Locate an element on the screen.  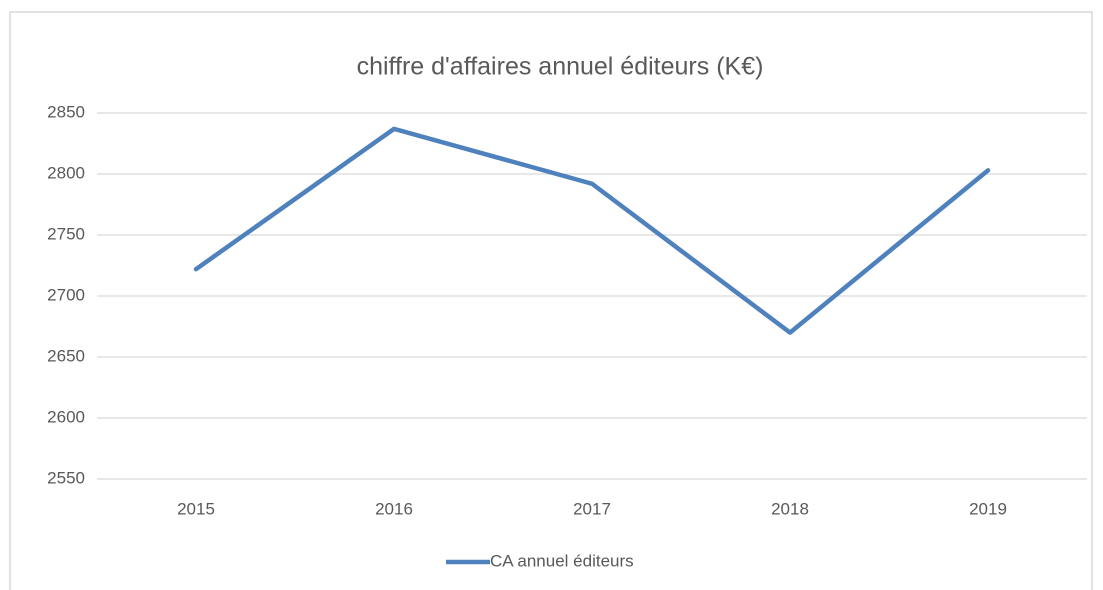
y-tick-label: 2800 is located at coordinates (66, 172).